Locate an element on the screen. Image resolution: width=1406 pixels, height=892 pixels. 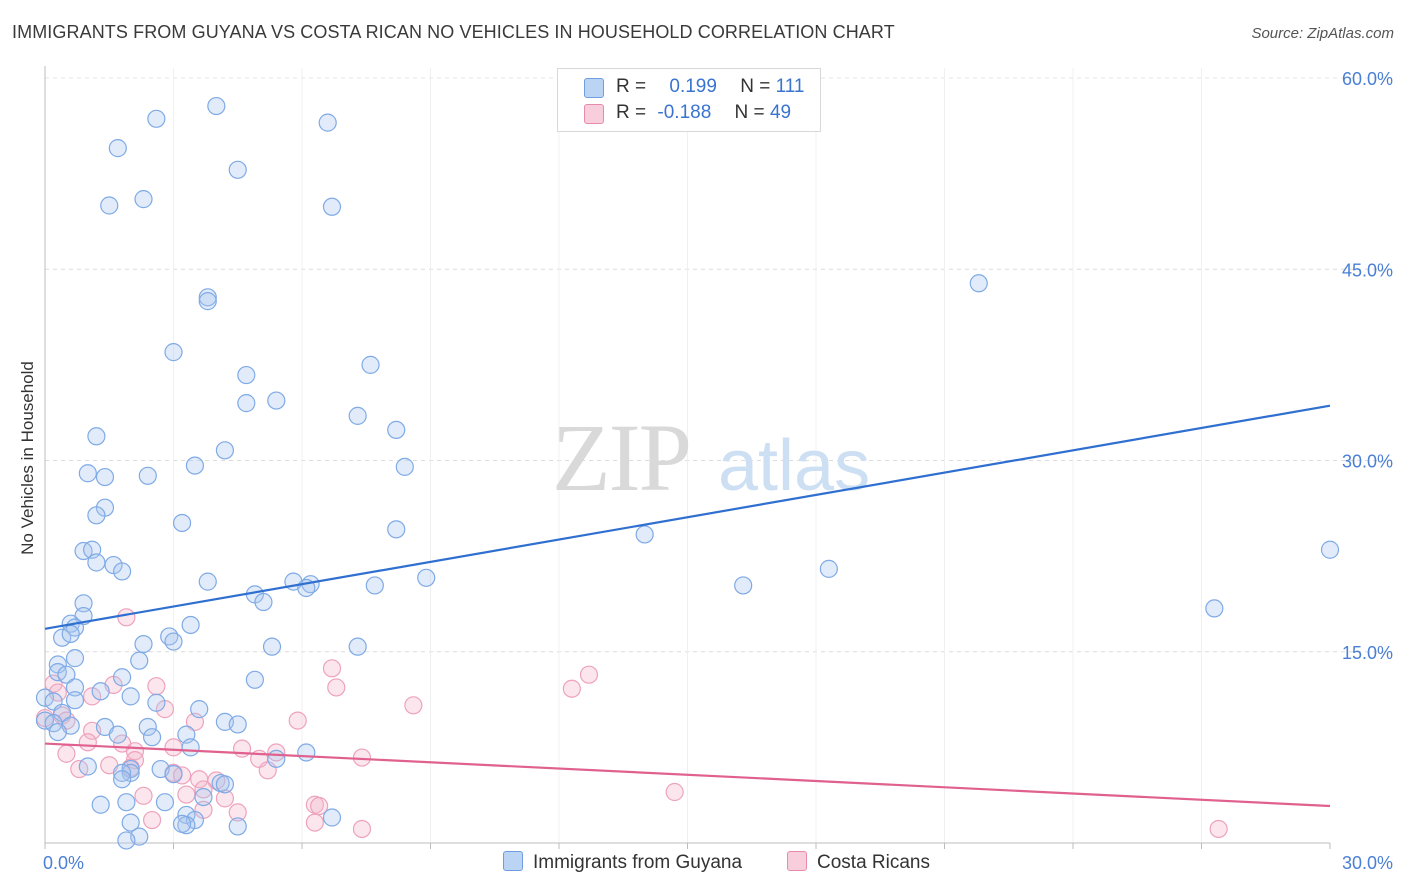
watermark-zip: ZIP is located at coordinates (621, 457).